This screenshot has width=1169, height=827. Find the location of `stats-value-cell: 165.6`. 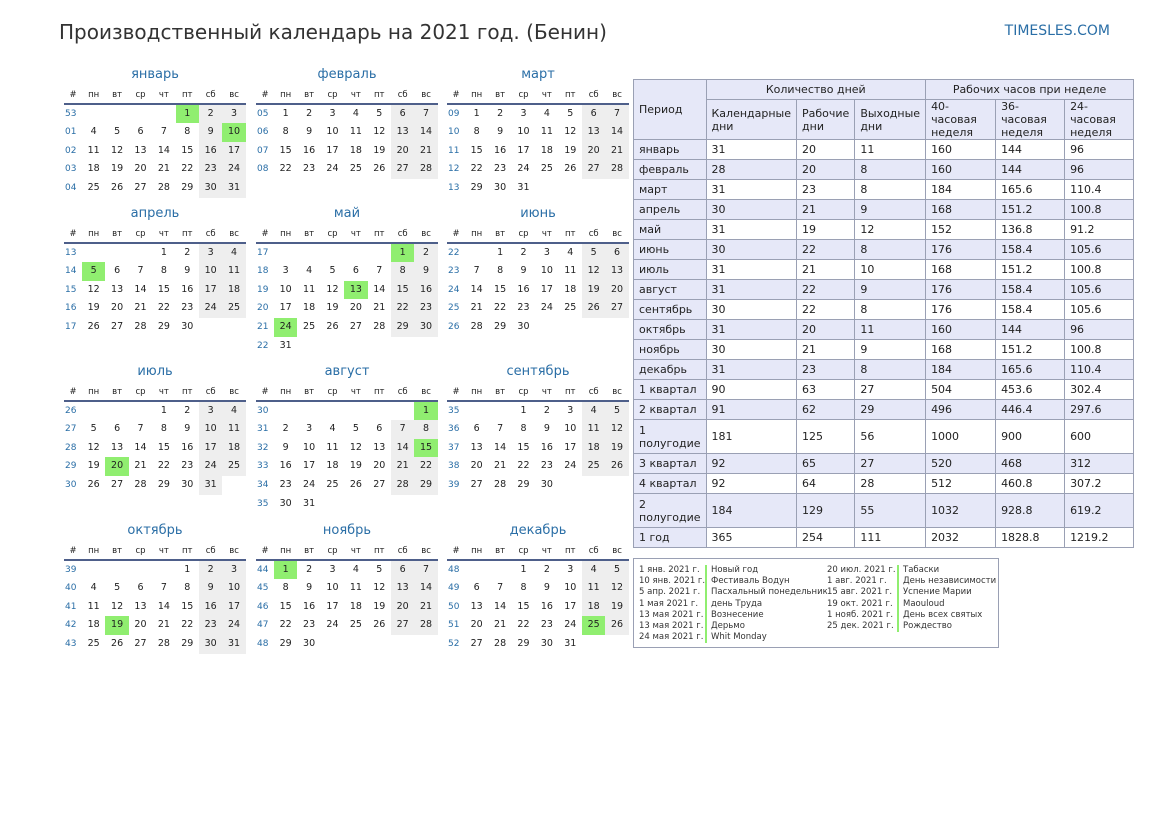

stats-value-cell: 165.6 is located at coordinates (1030, 369).